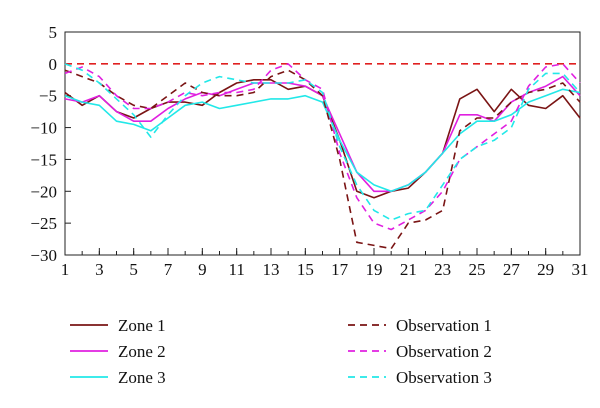 The image size is (600, 408). What do you see at coordinates (442, 269) in the screenshot?
I see `x-tick-label: 23` at bounding box center [442, 269].